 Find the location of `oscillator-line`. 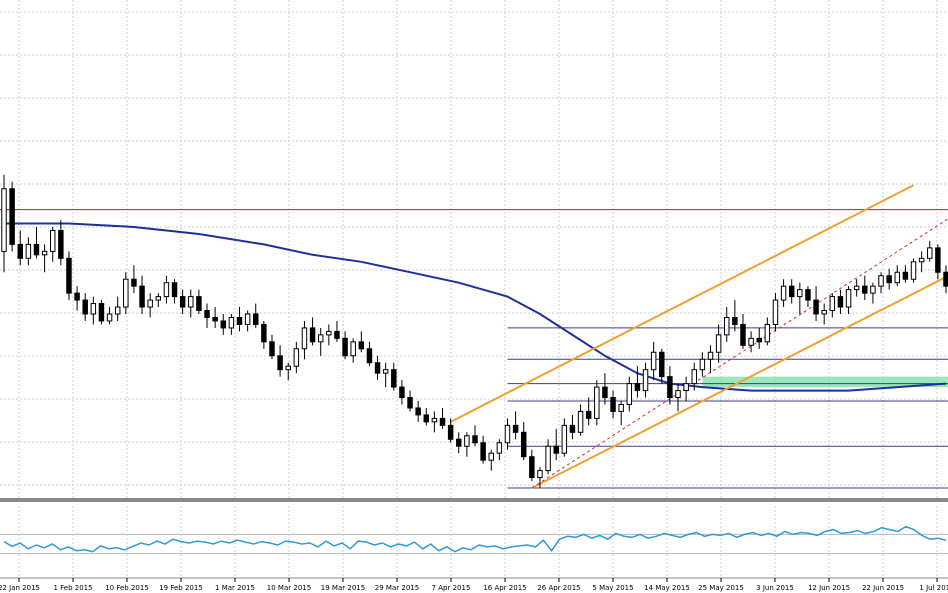

oscillator-line is located at coordinates (475, 539).